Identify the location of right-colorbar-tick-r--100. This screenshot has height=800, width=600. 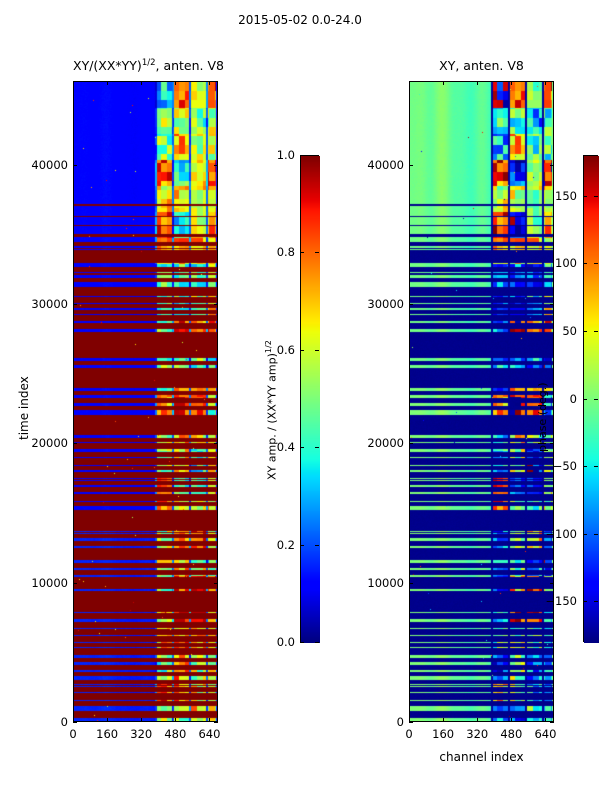
(596, 534).